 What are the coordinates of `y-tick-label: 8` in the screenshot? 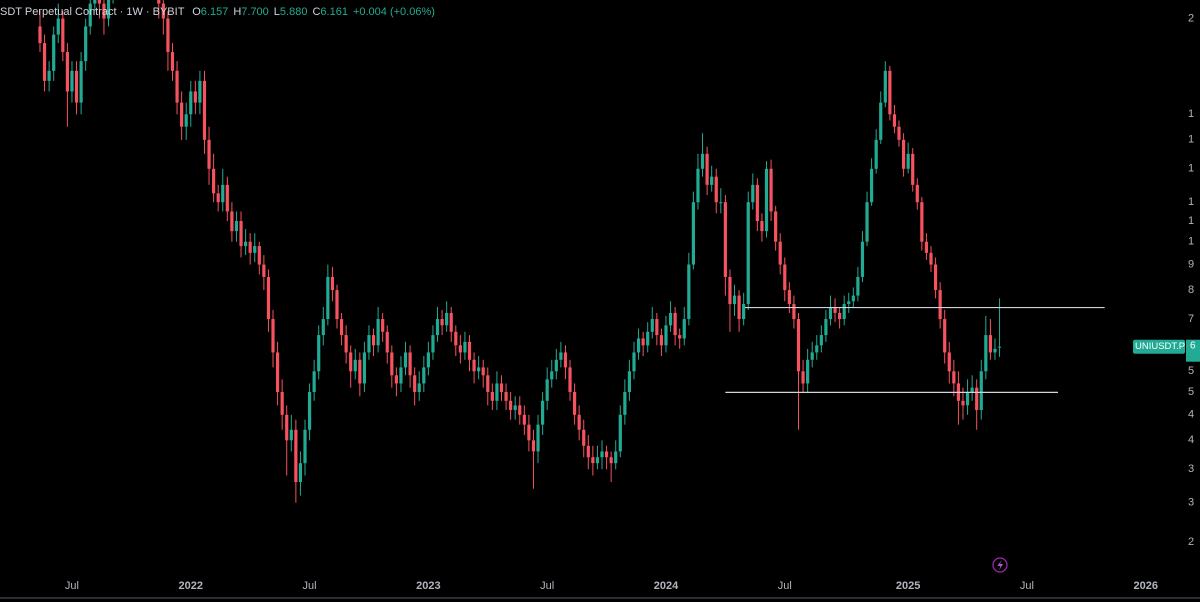 It's located at (1191, 290).